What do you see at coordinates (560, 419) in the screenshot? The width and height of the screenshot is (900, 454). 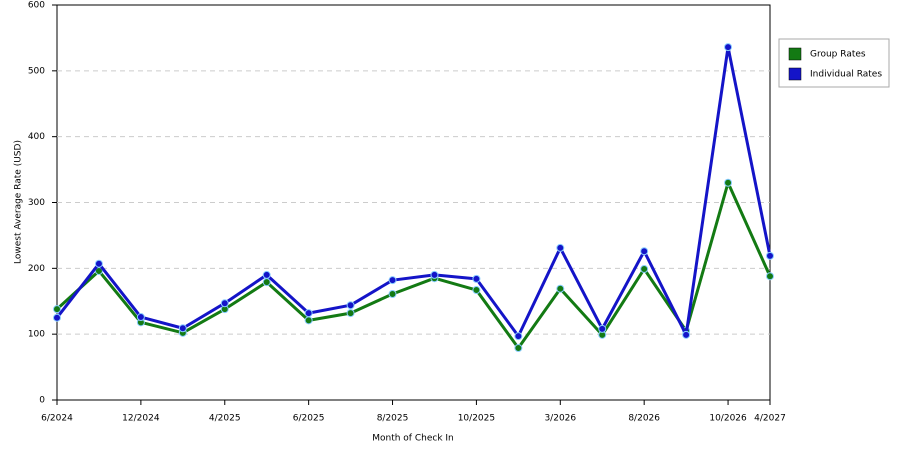 I see `x-tick-label: 3/2026` at bounding box center [560, 419].